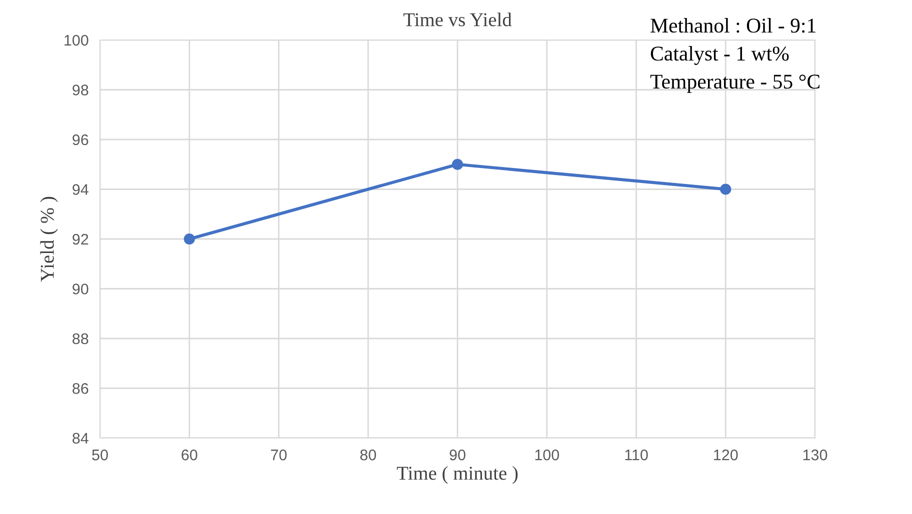 The image size is (912, 514). I want to click on x-tick-label: 60, so click(190, 455).